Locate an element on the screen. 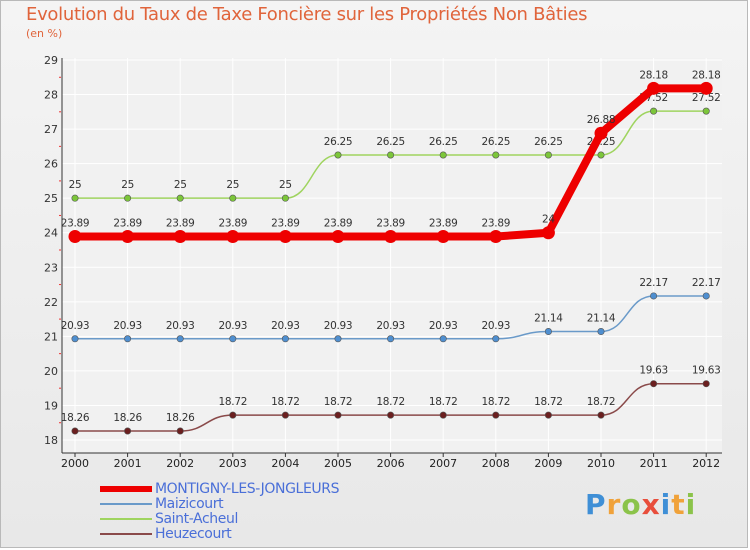 The width and height of the screenshot is (750, 550). x-tick-label: 2011 is located at coordinates (654, 463).